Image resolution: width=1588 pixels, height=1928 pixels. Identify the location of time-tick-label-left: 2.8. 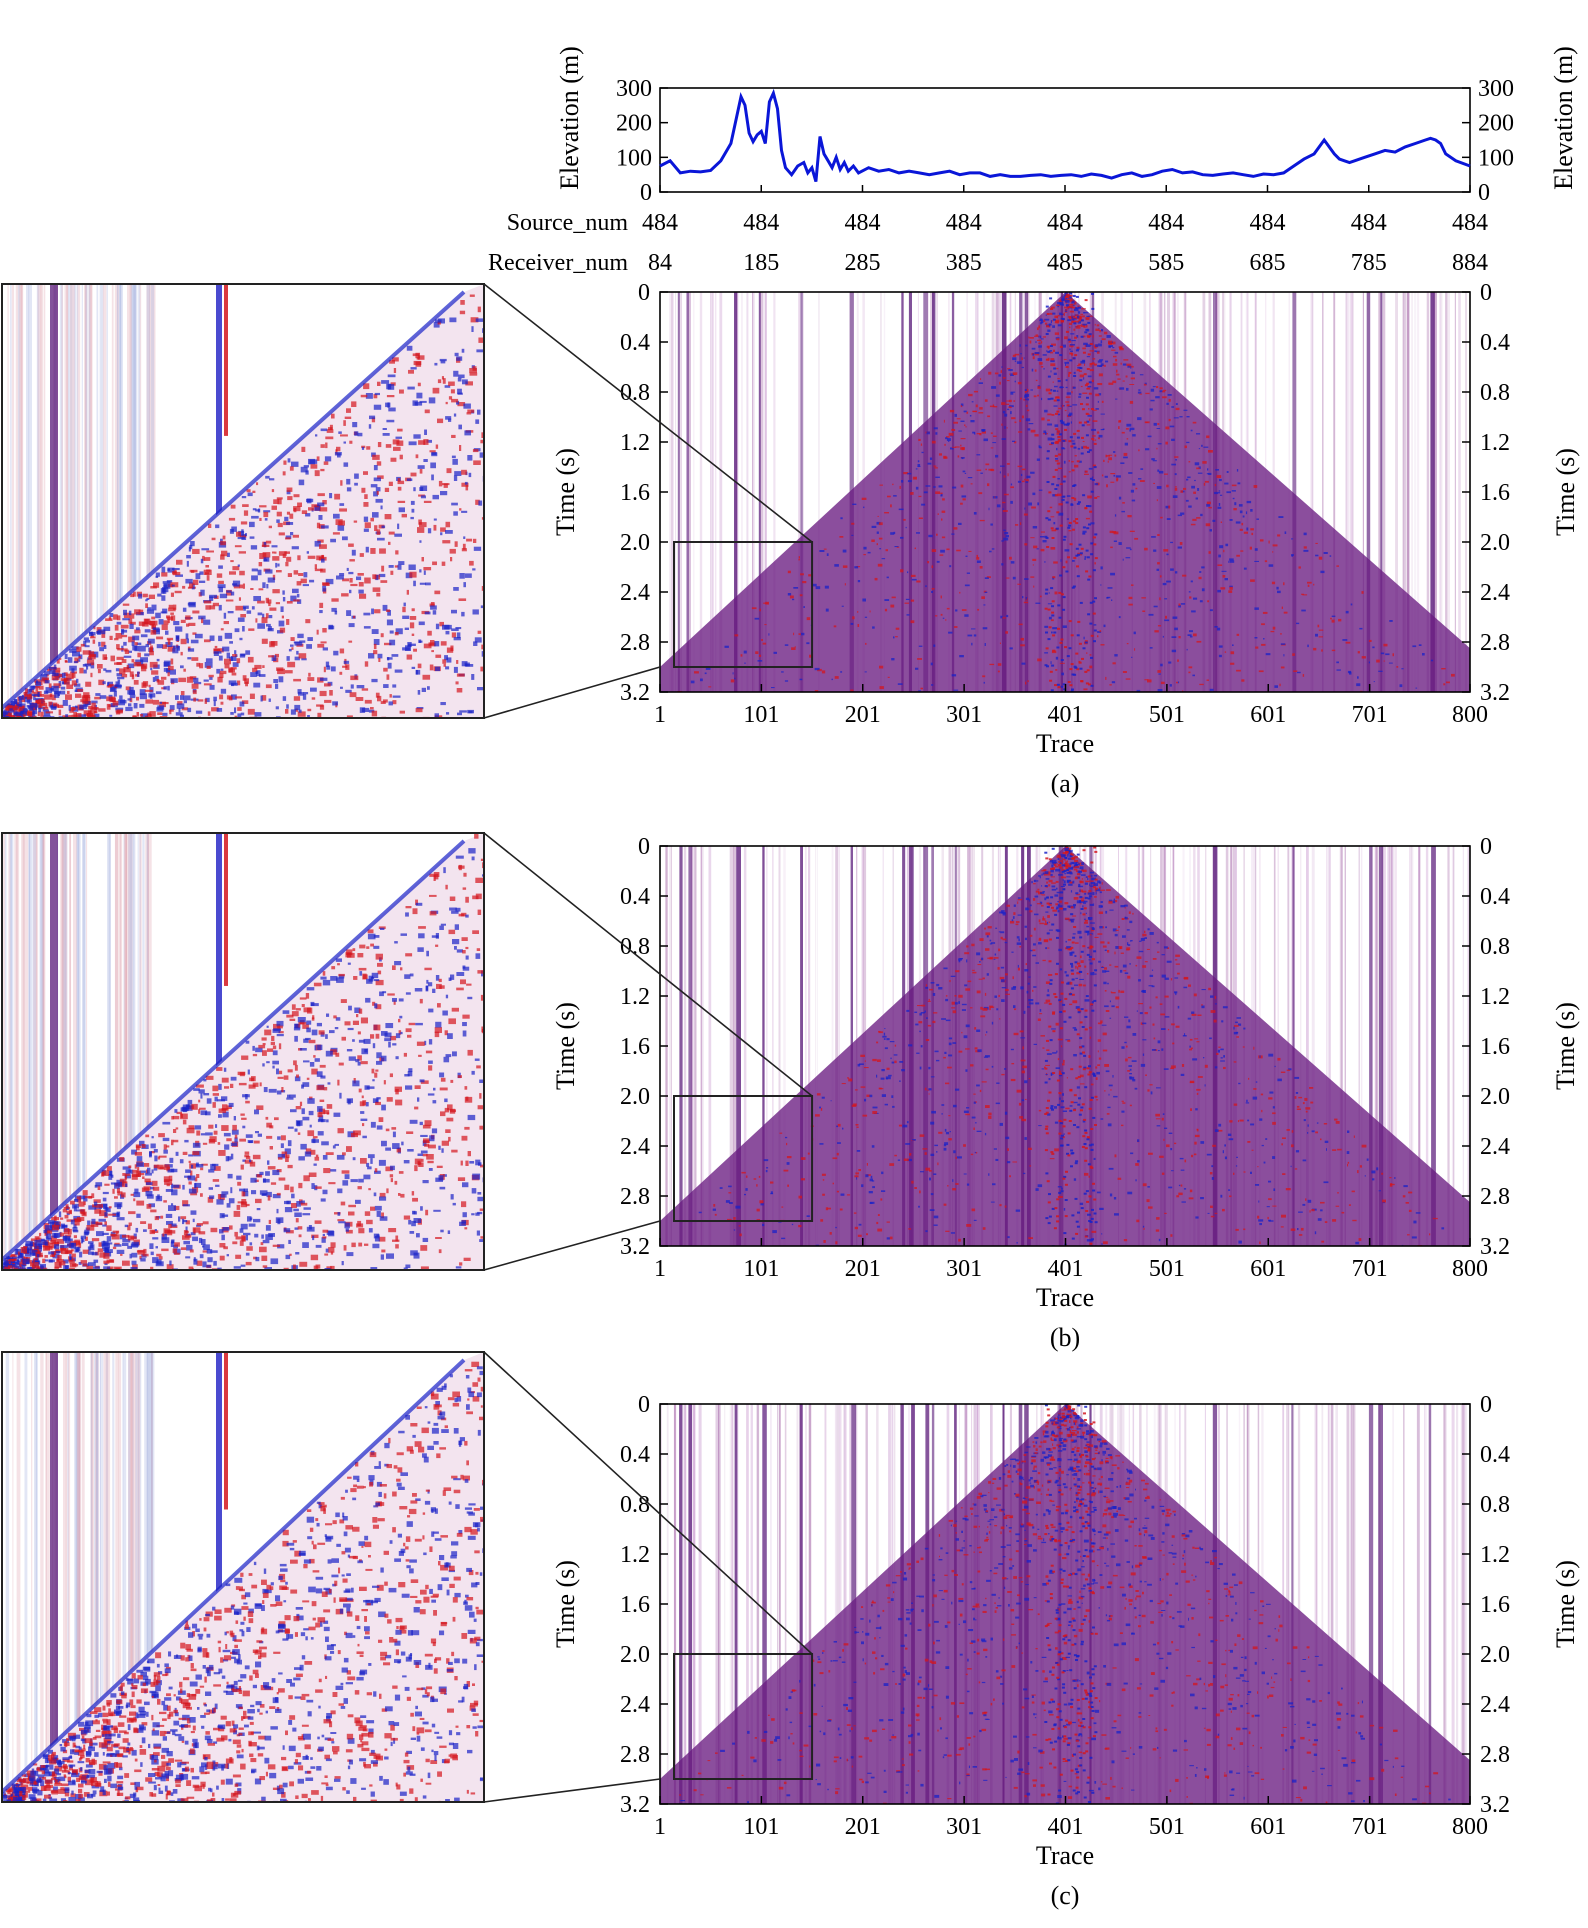
(635, 643).